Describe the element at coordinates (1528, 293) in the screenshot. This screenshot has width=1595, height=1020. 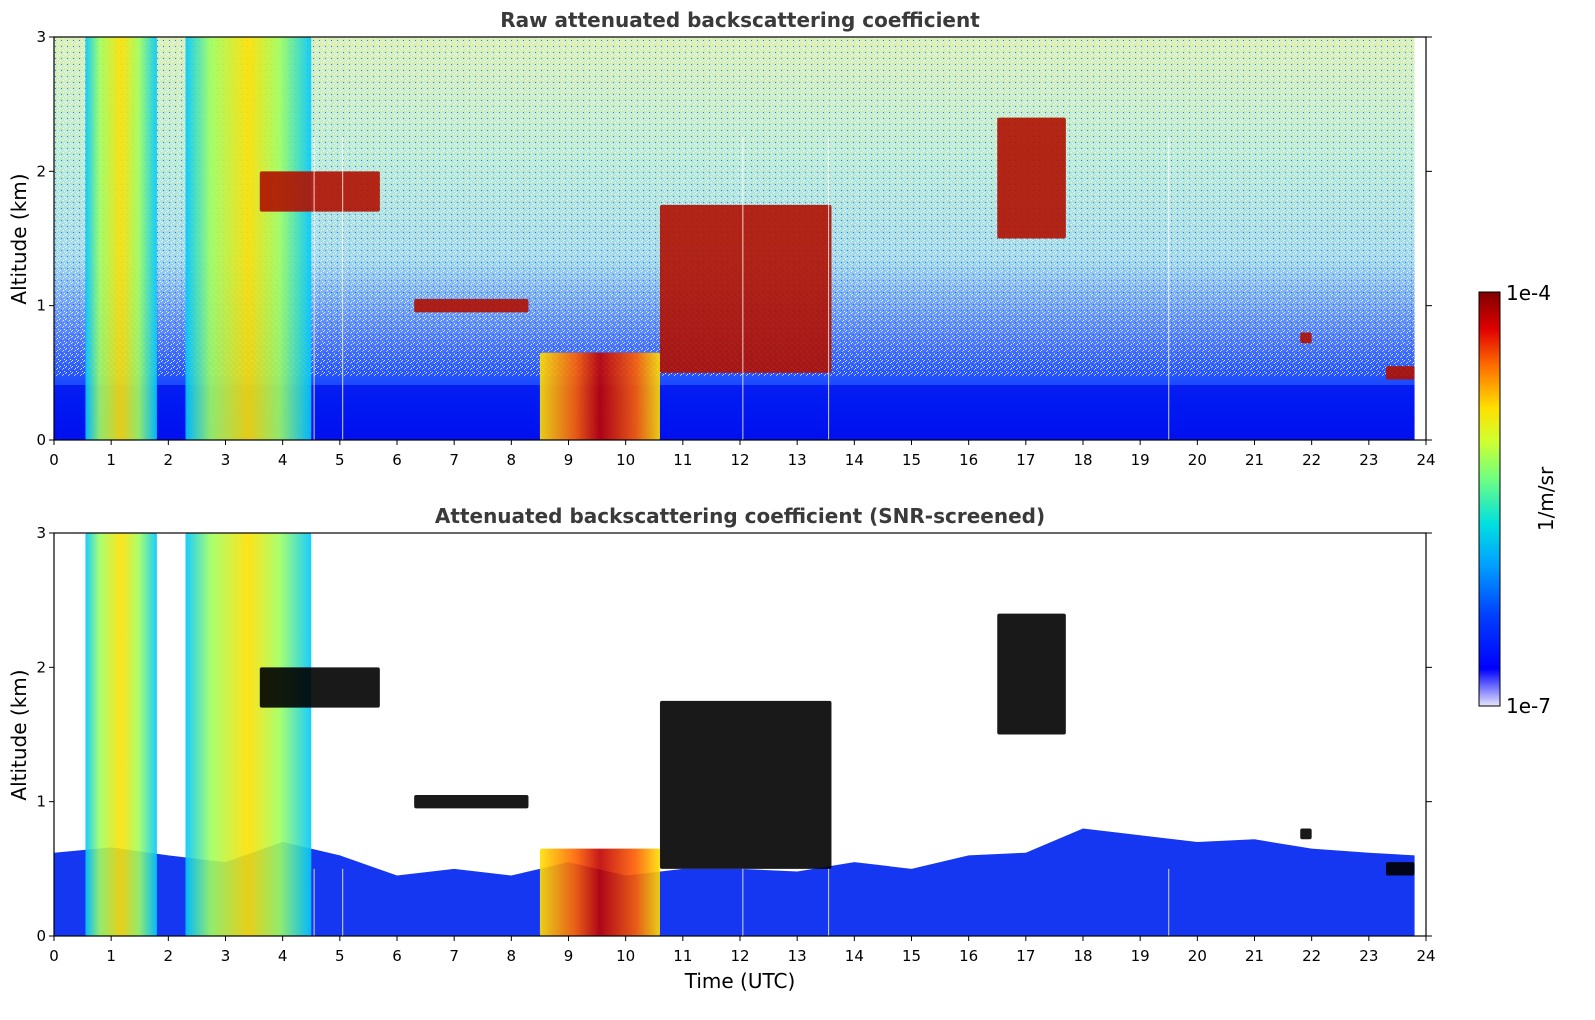
I see `colorbar-max-label: 1e-4` at that location.